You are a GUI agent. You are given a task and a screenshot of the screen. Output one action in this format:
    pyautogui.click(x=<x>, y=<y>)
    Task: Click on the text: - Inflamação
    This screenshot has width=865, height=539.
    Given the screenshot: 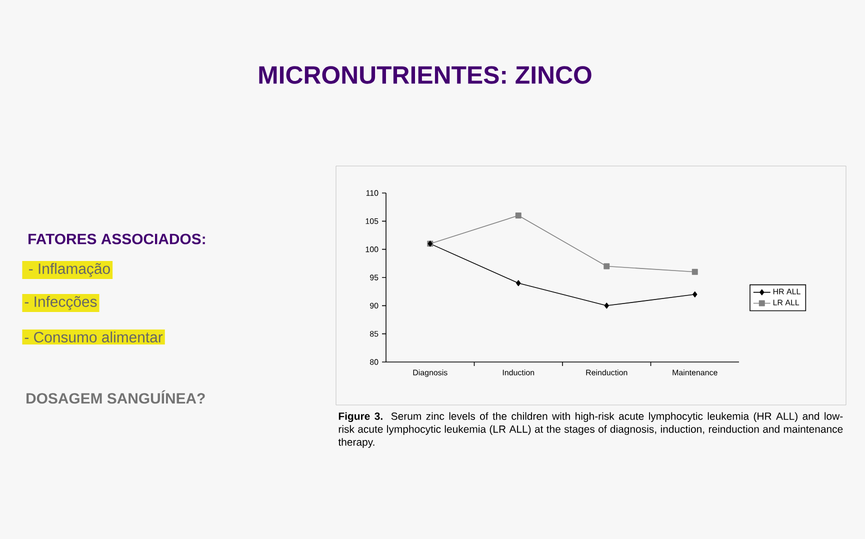 What is the action you would take?
    pyautogui.click(x=69, y=269)
    